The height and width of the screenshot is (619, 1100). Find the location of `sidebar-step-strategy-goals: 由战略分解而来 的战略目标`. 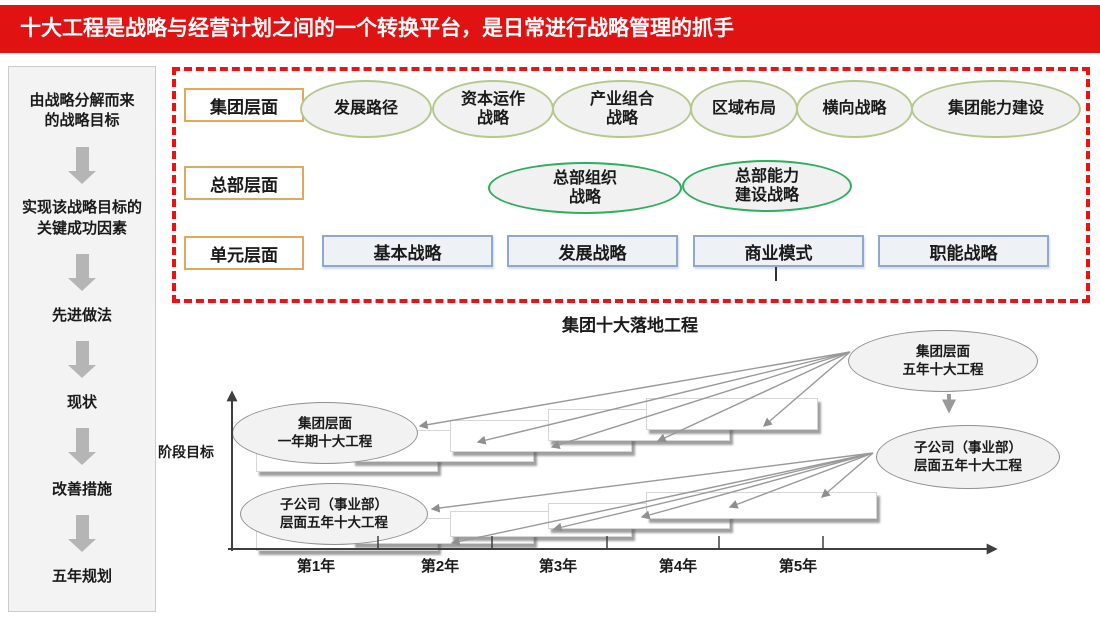

sidebar-step-strategy-goals: 由战略分解而来 的战略目标 is located at coordinates (82, 111).